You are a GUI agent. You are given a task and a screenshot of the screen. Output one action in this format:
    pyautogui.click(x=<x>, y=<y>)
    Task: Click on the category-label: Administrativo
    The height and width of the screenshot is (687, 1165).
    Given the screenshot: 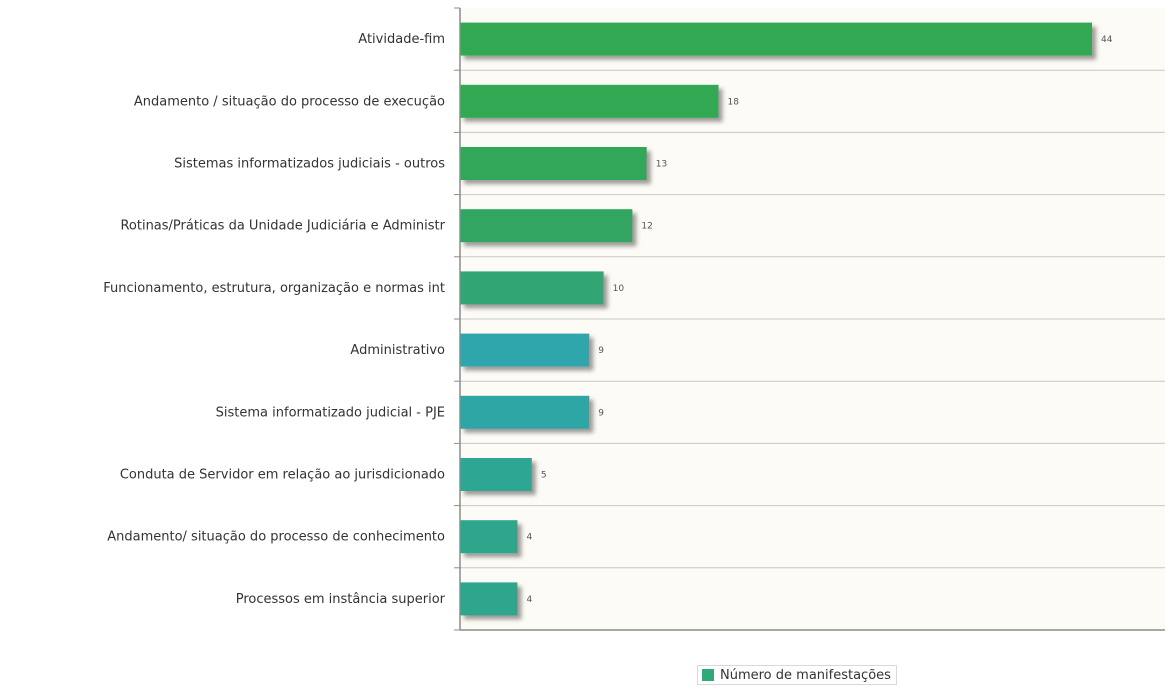 What is the action you would take?
    pyautogui.click(x=397, y=350)
    